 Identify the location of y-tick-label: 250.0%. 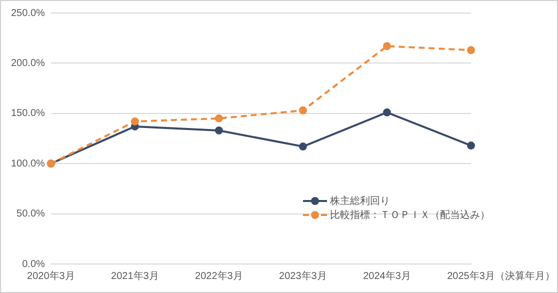
(28, 13).